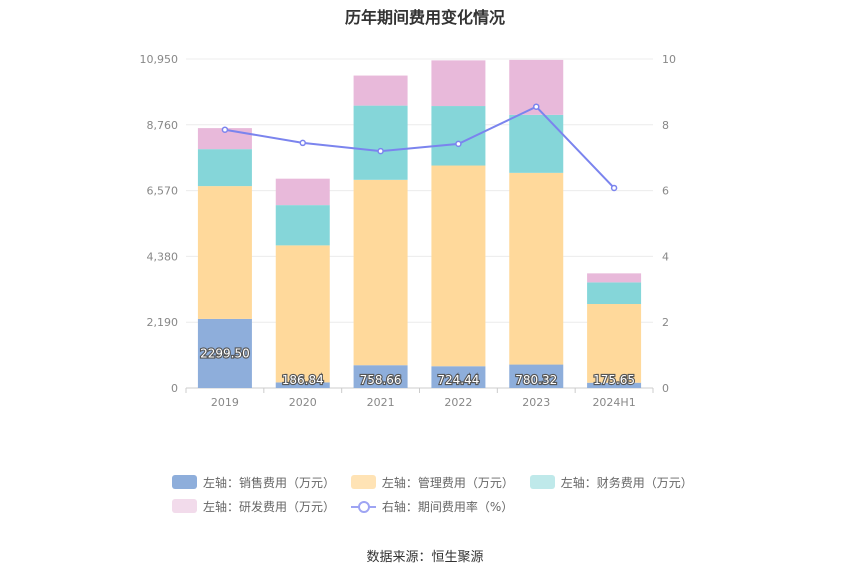  Describe the element at coordinates (225, 402) in the screenshot. I see `x-tick-label: 2019` at that location.